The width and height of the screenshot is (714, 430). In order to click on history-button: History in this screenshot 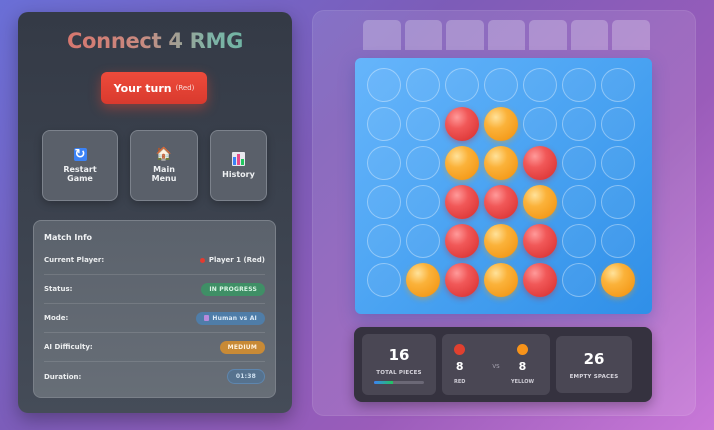, I will do `click(238, 165)`.